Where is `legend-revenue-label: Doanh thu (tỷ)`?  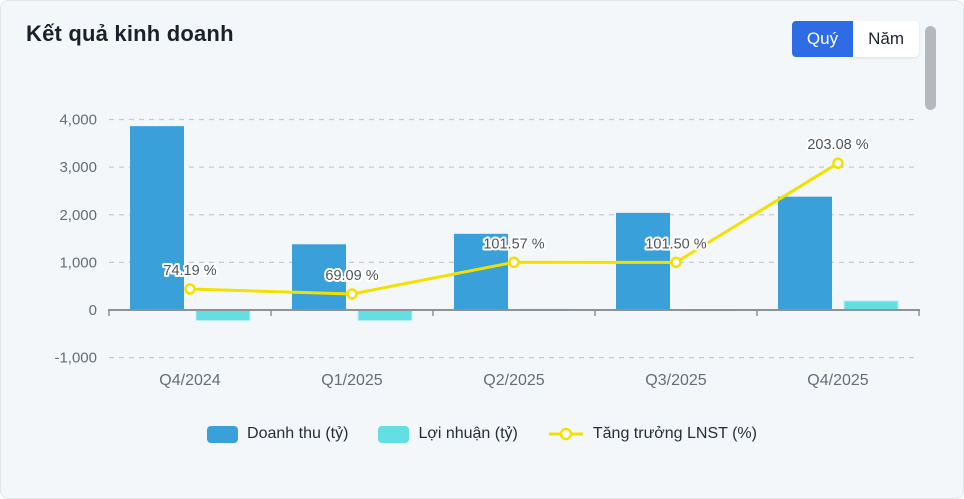
legend-revenue-label: Doanh thu (tỷ) is located at coordinates (298, 433).